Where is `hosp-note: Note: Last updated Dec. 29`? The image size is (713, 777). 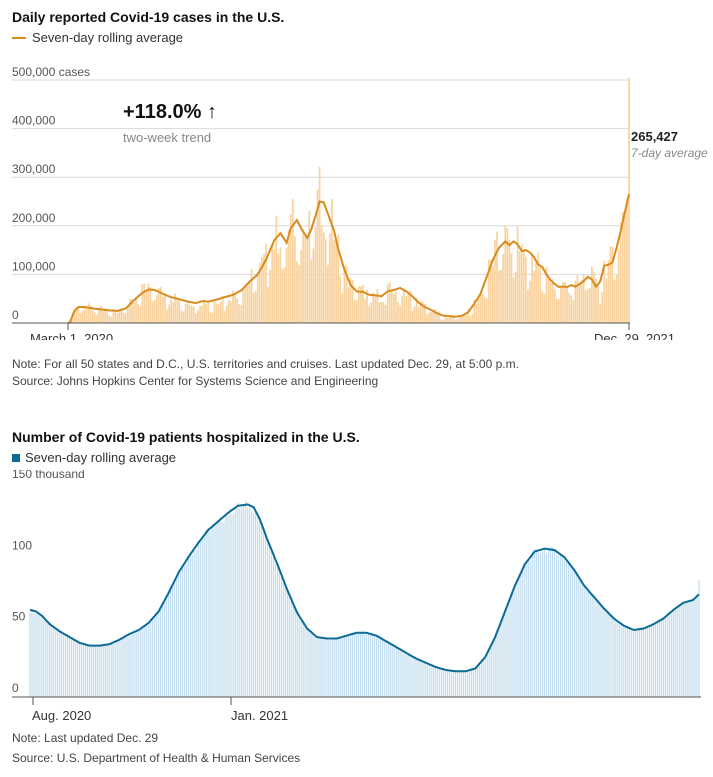
hosp-note: Note: Last updated Dec. 29 is located at coordinates (85, 738).